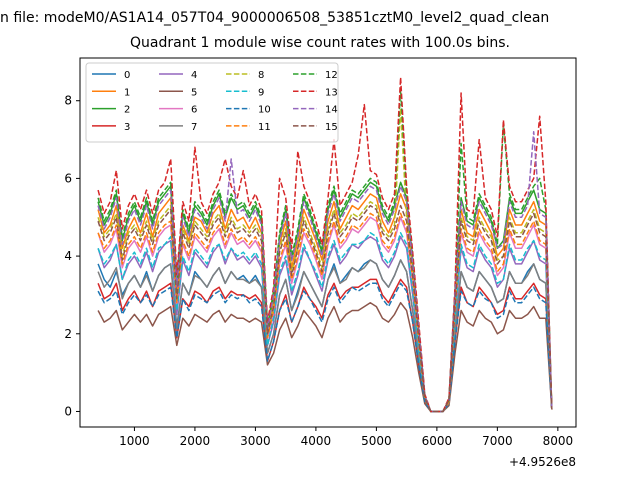 The height and width of the screenshot is (480, 640). What do you see at coordinates (331, 92) in the screenshot?
I see `legend-label-13: 13` at bounding box center [331, 92].